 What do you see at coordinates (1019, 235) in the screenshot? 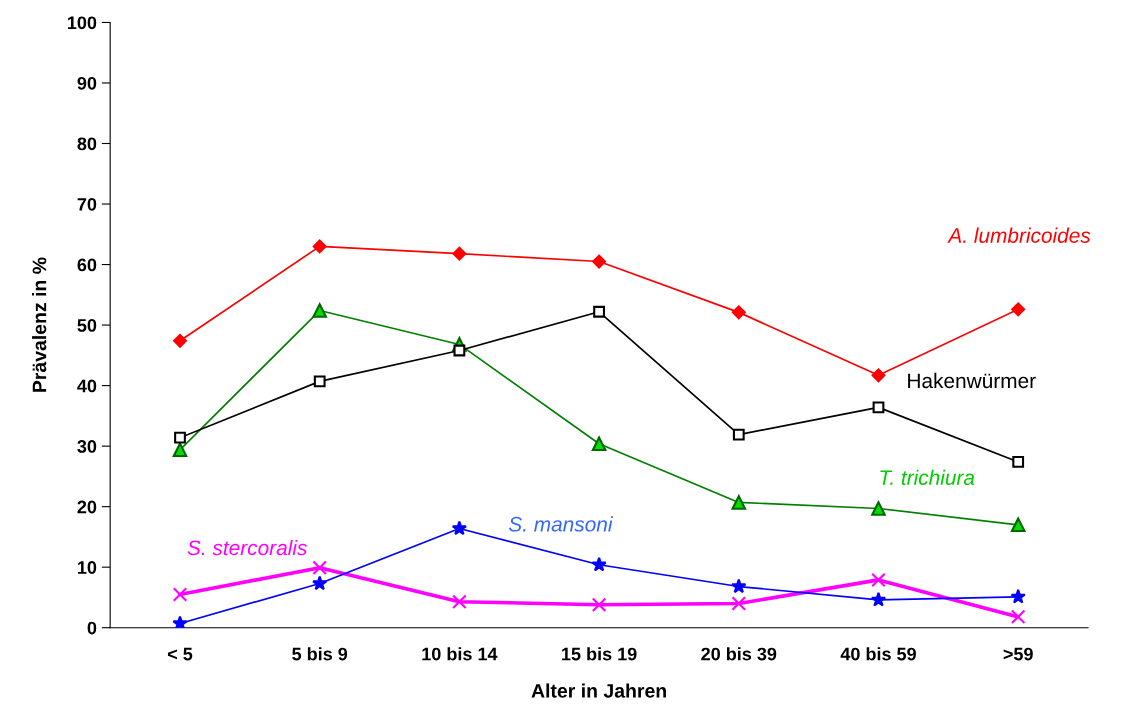
I see `text: A. lumbricoides` at bounding box center [1019, 235].